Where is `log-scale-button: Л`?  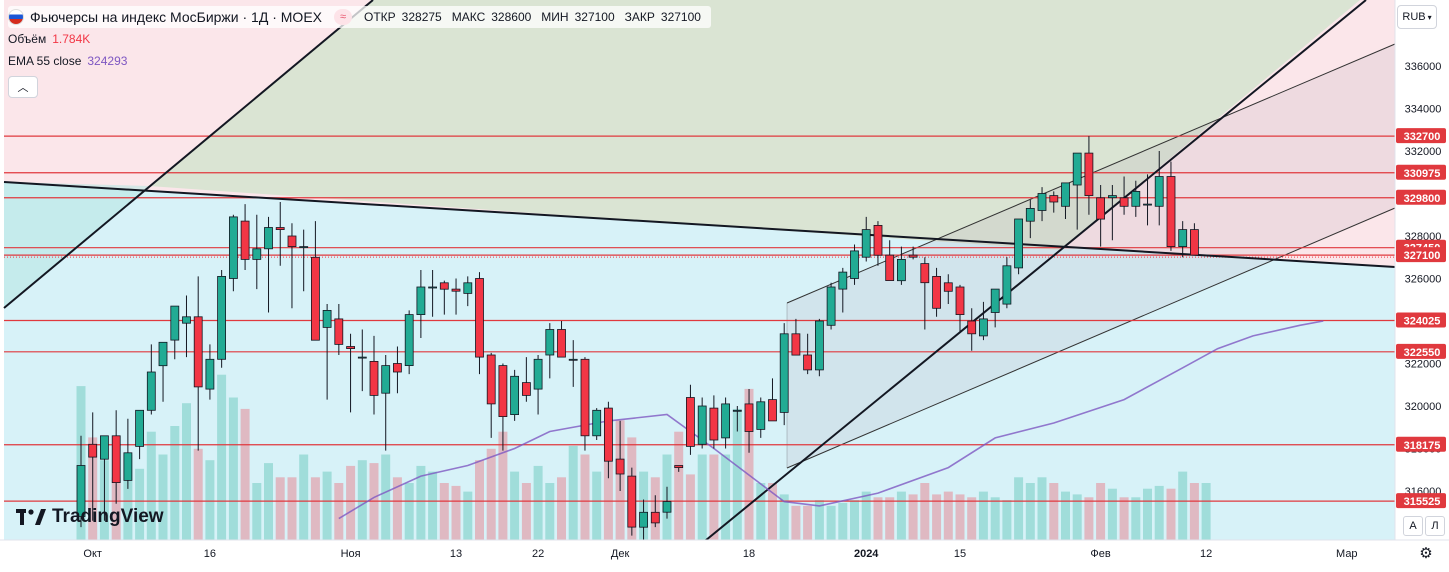 log-scale-button: Л is located at coordinates (1435, 526).